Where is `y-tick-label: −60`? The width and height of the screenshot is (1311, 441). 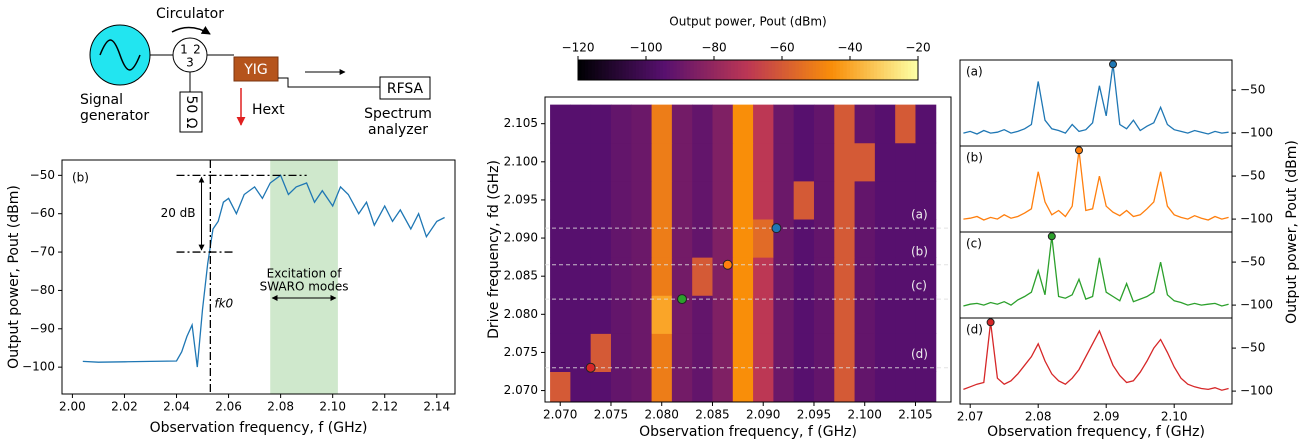
y-tick-label: −60 is located at coordinates (42, 213).